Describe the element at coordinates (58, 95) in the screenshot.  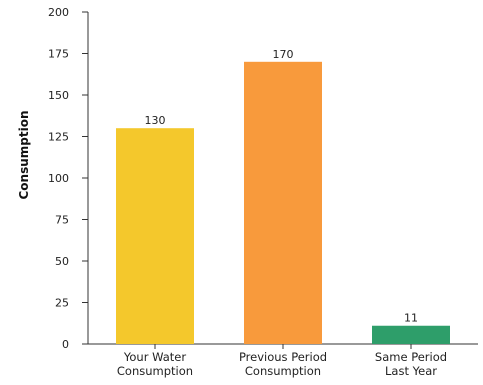
I see `y-tick-label: 150` at that location.